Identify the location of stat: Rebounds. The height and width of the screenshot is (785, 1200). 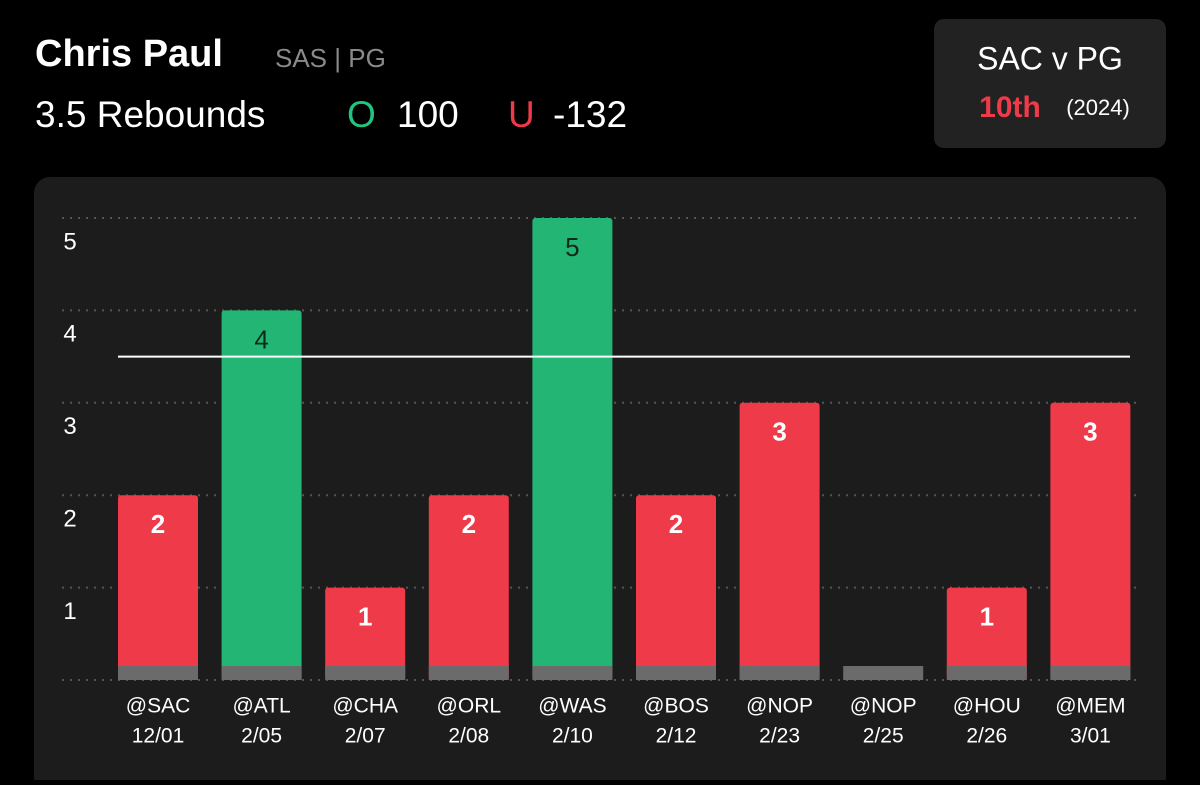
(181, 114).